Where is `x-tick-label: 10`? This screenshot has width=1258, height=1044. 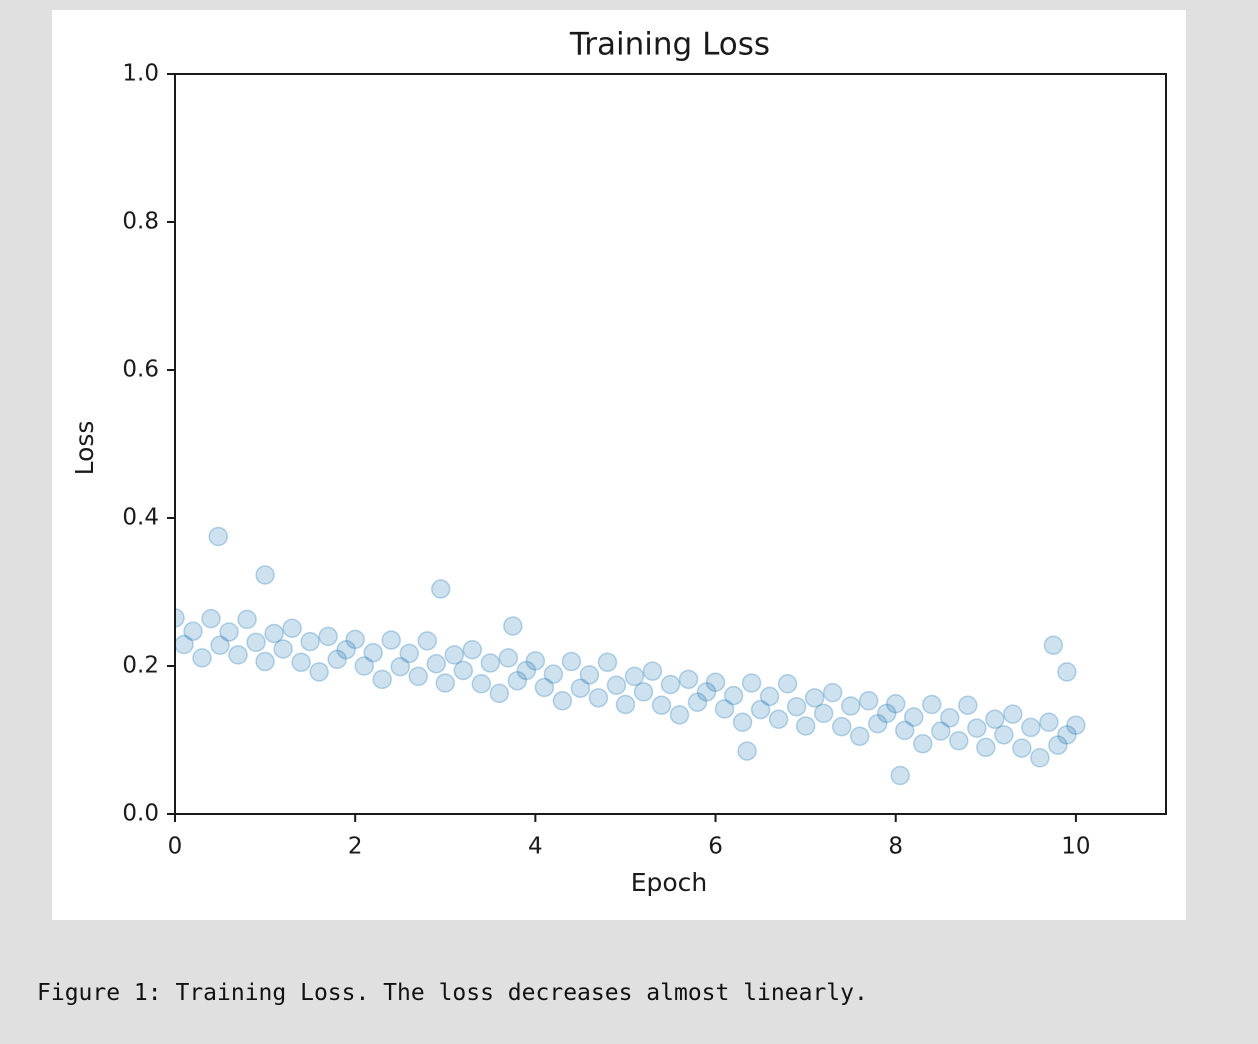
x-tick-label: 10 is located at coordinates (1075, 847).